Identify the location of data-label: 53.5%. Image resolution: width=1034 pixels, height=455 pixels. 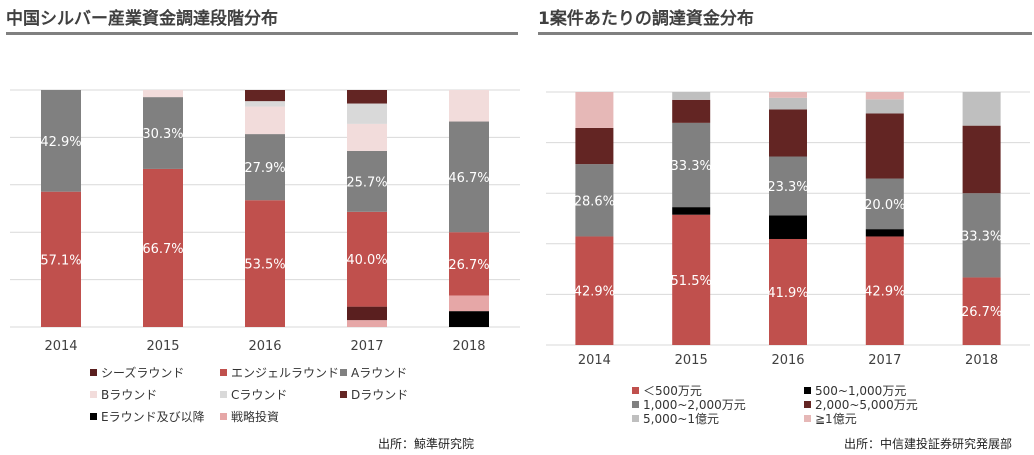
(264, 265).